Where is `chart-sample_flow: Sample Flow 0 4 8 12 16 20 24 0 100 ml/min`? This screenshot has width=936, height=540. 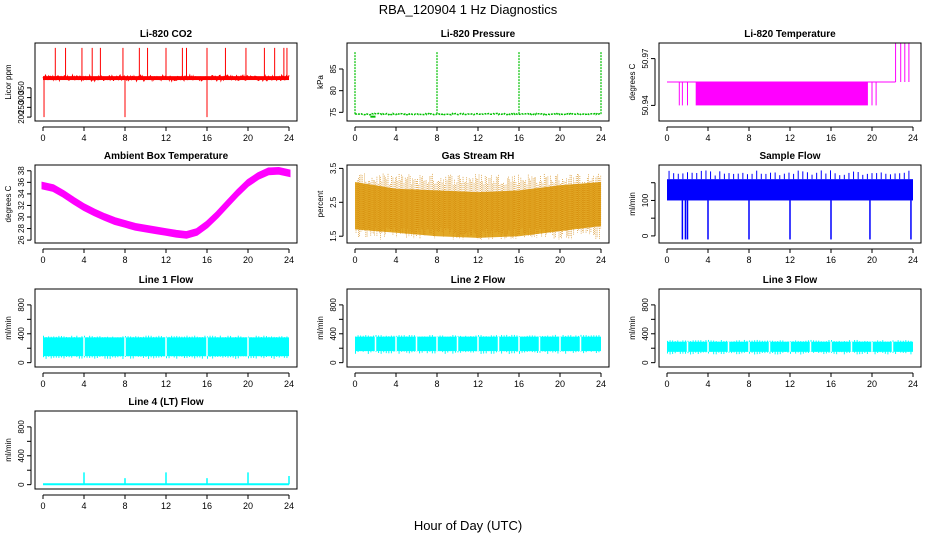 chart-sample_flow: Sample Flow 0 4 8 12 16 20 24 0 100 ml/min is located at coordinates (775, 208).